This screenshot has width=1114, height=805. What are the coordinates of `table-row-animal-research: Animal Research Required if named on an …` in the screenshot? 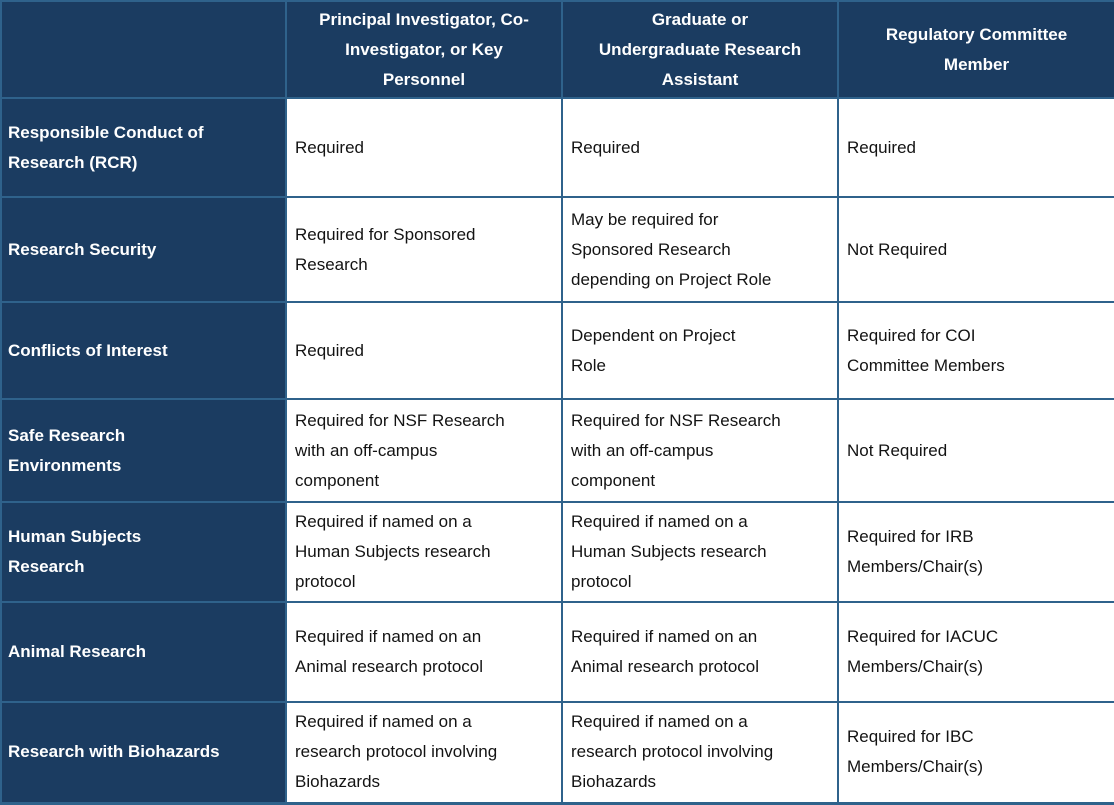 It's located at (557, 652).